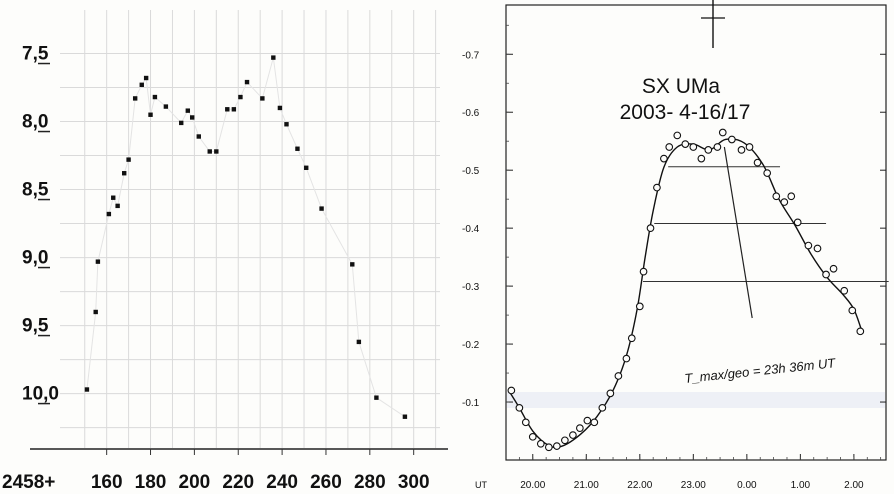 The image size is (894, 494). Describe the element at coordinates (693, 485) in the screenshot. I see `x-tick-label: 23.00` at that location.